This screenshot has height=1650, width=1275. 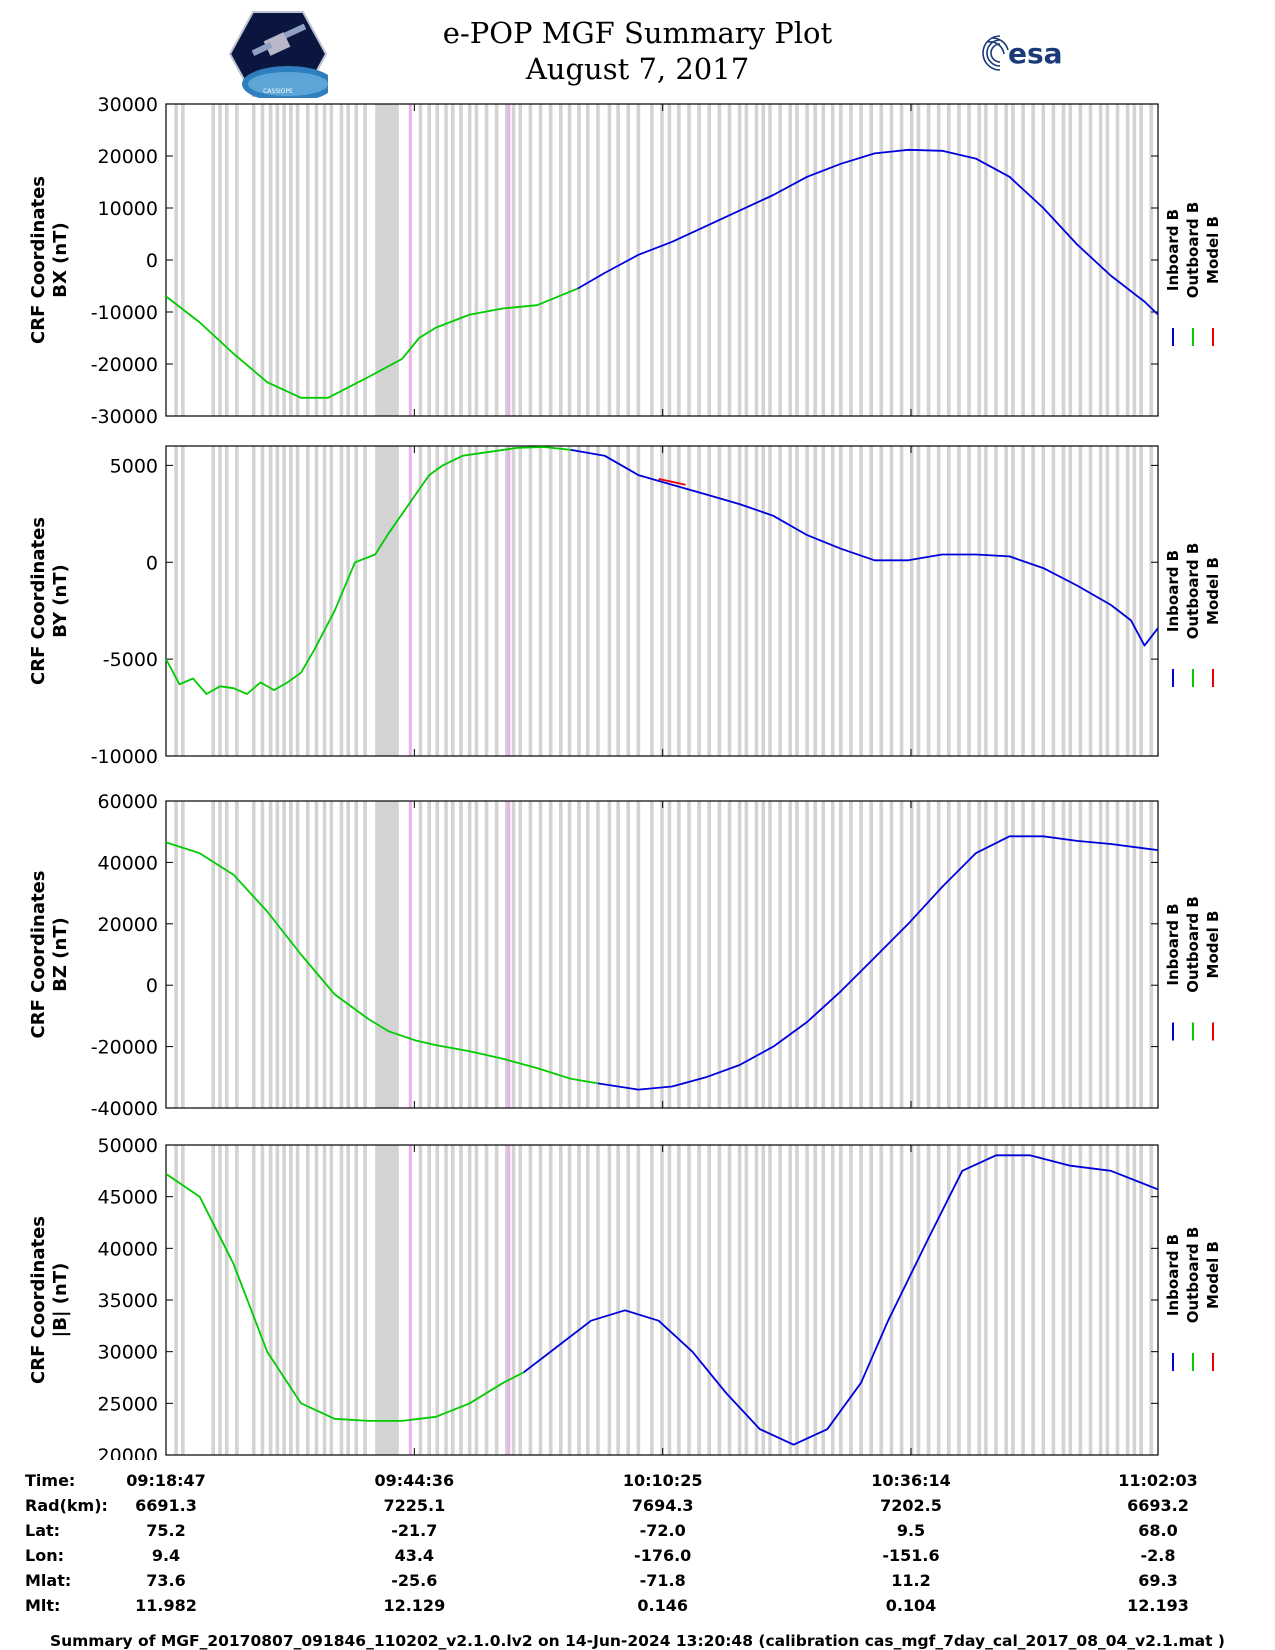 I want to click on y-tick-label: 30000, so click(x=128, y=1353).